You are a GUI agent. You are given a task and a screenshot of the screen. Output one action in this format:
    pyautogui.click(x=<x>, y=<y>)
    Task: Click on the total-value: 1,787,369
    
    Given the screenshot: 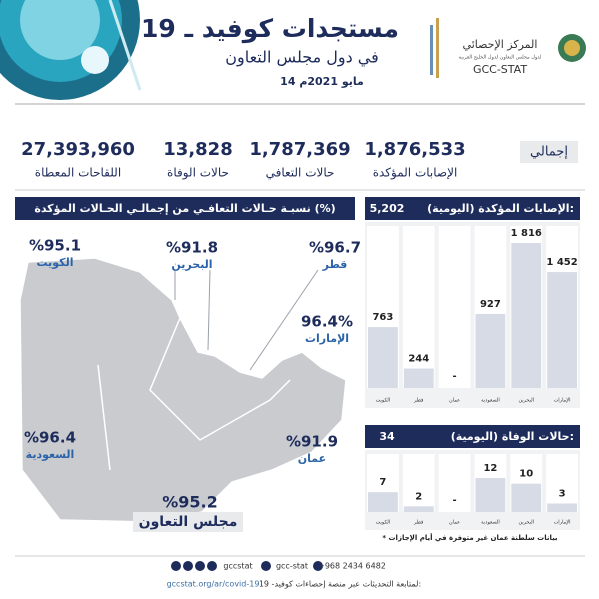 What is the action you would take?
    pyautogui.click(x=299, y=149)
    